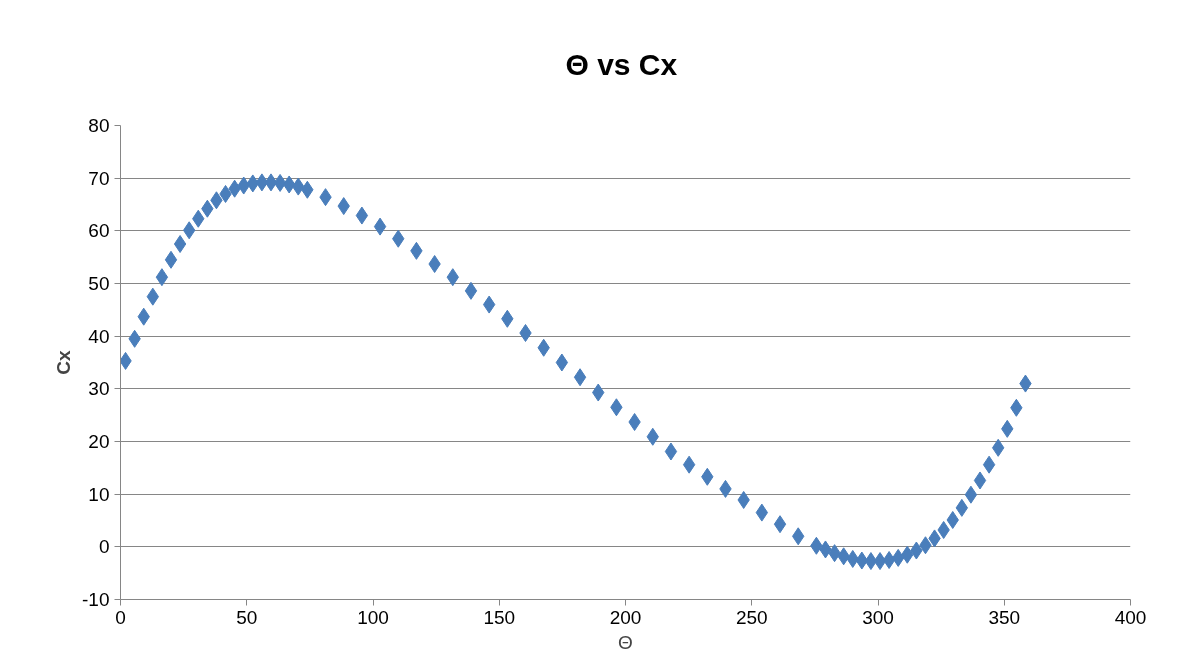 The height and width of the screenshot is (666, 1189). Describe the element at coordinates (499, 617) in the screenshot. I see `x-tick-label: 150` at that location.